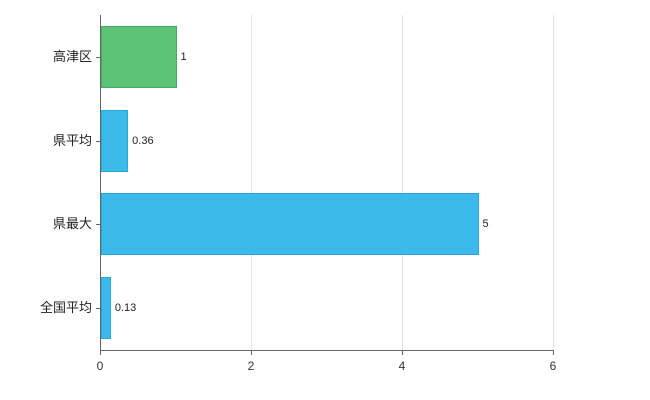 This screenshot has width=650, height=400. What do you see at coordinates (553, 366) in the screenshot?
I see `x-tick-label: 6` at bounding box center [553, 366].